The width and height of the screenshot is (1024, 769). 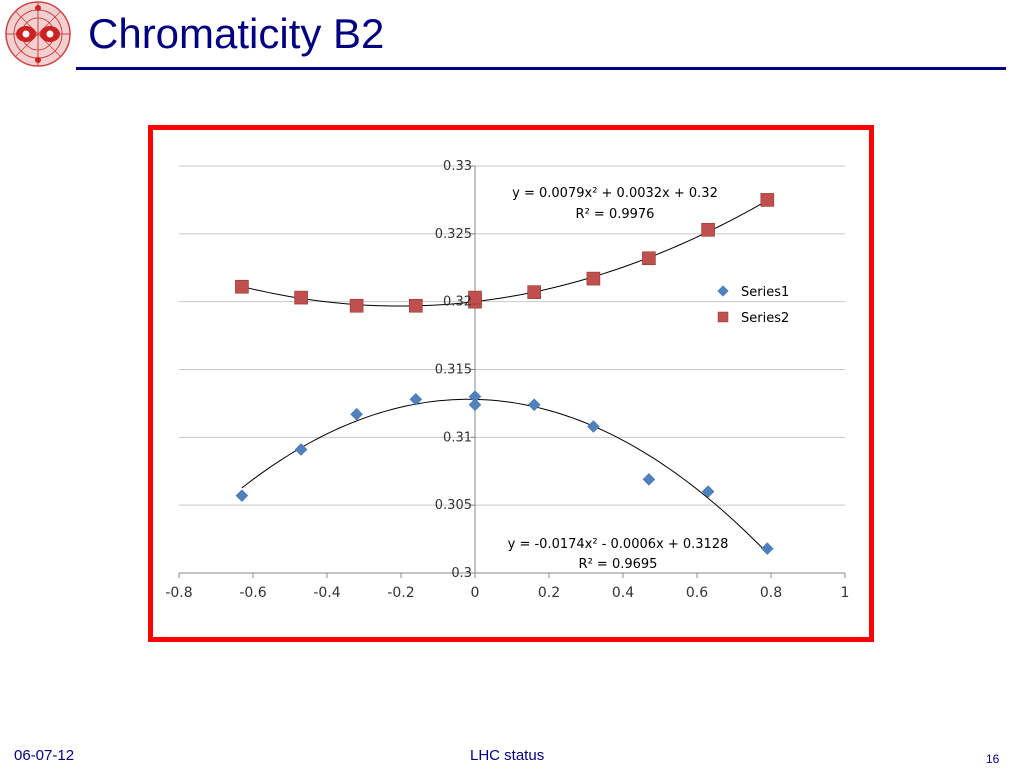 I want to click on footer-date: 06-07-12, so click(x=44, y=755).